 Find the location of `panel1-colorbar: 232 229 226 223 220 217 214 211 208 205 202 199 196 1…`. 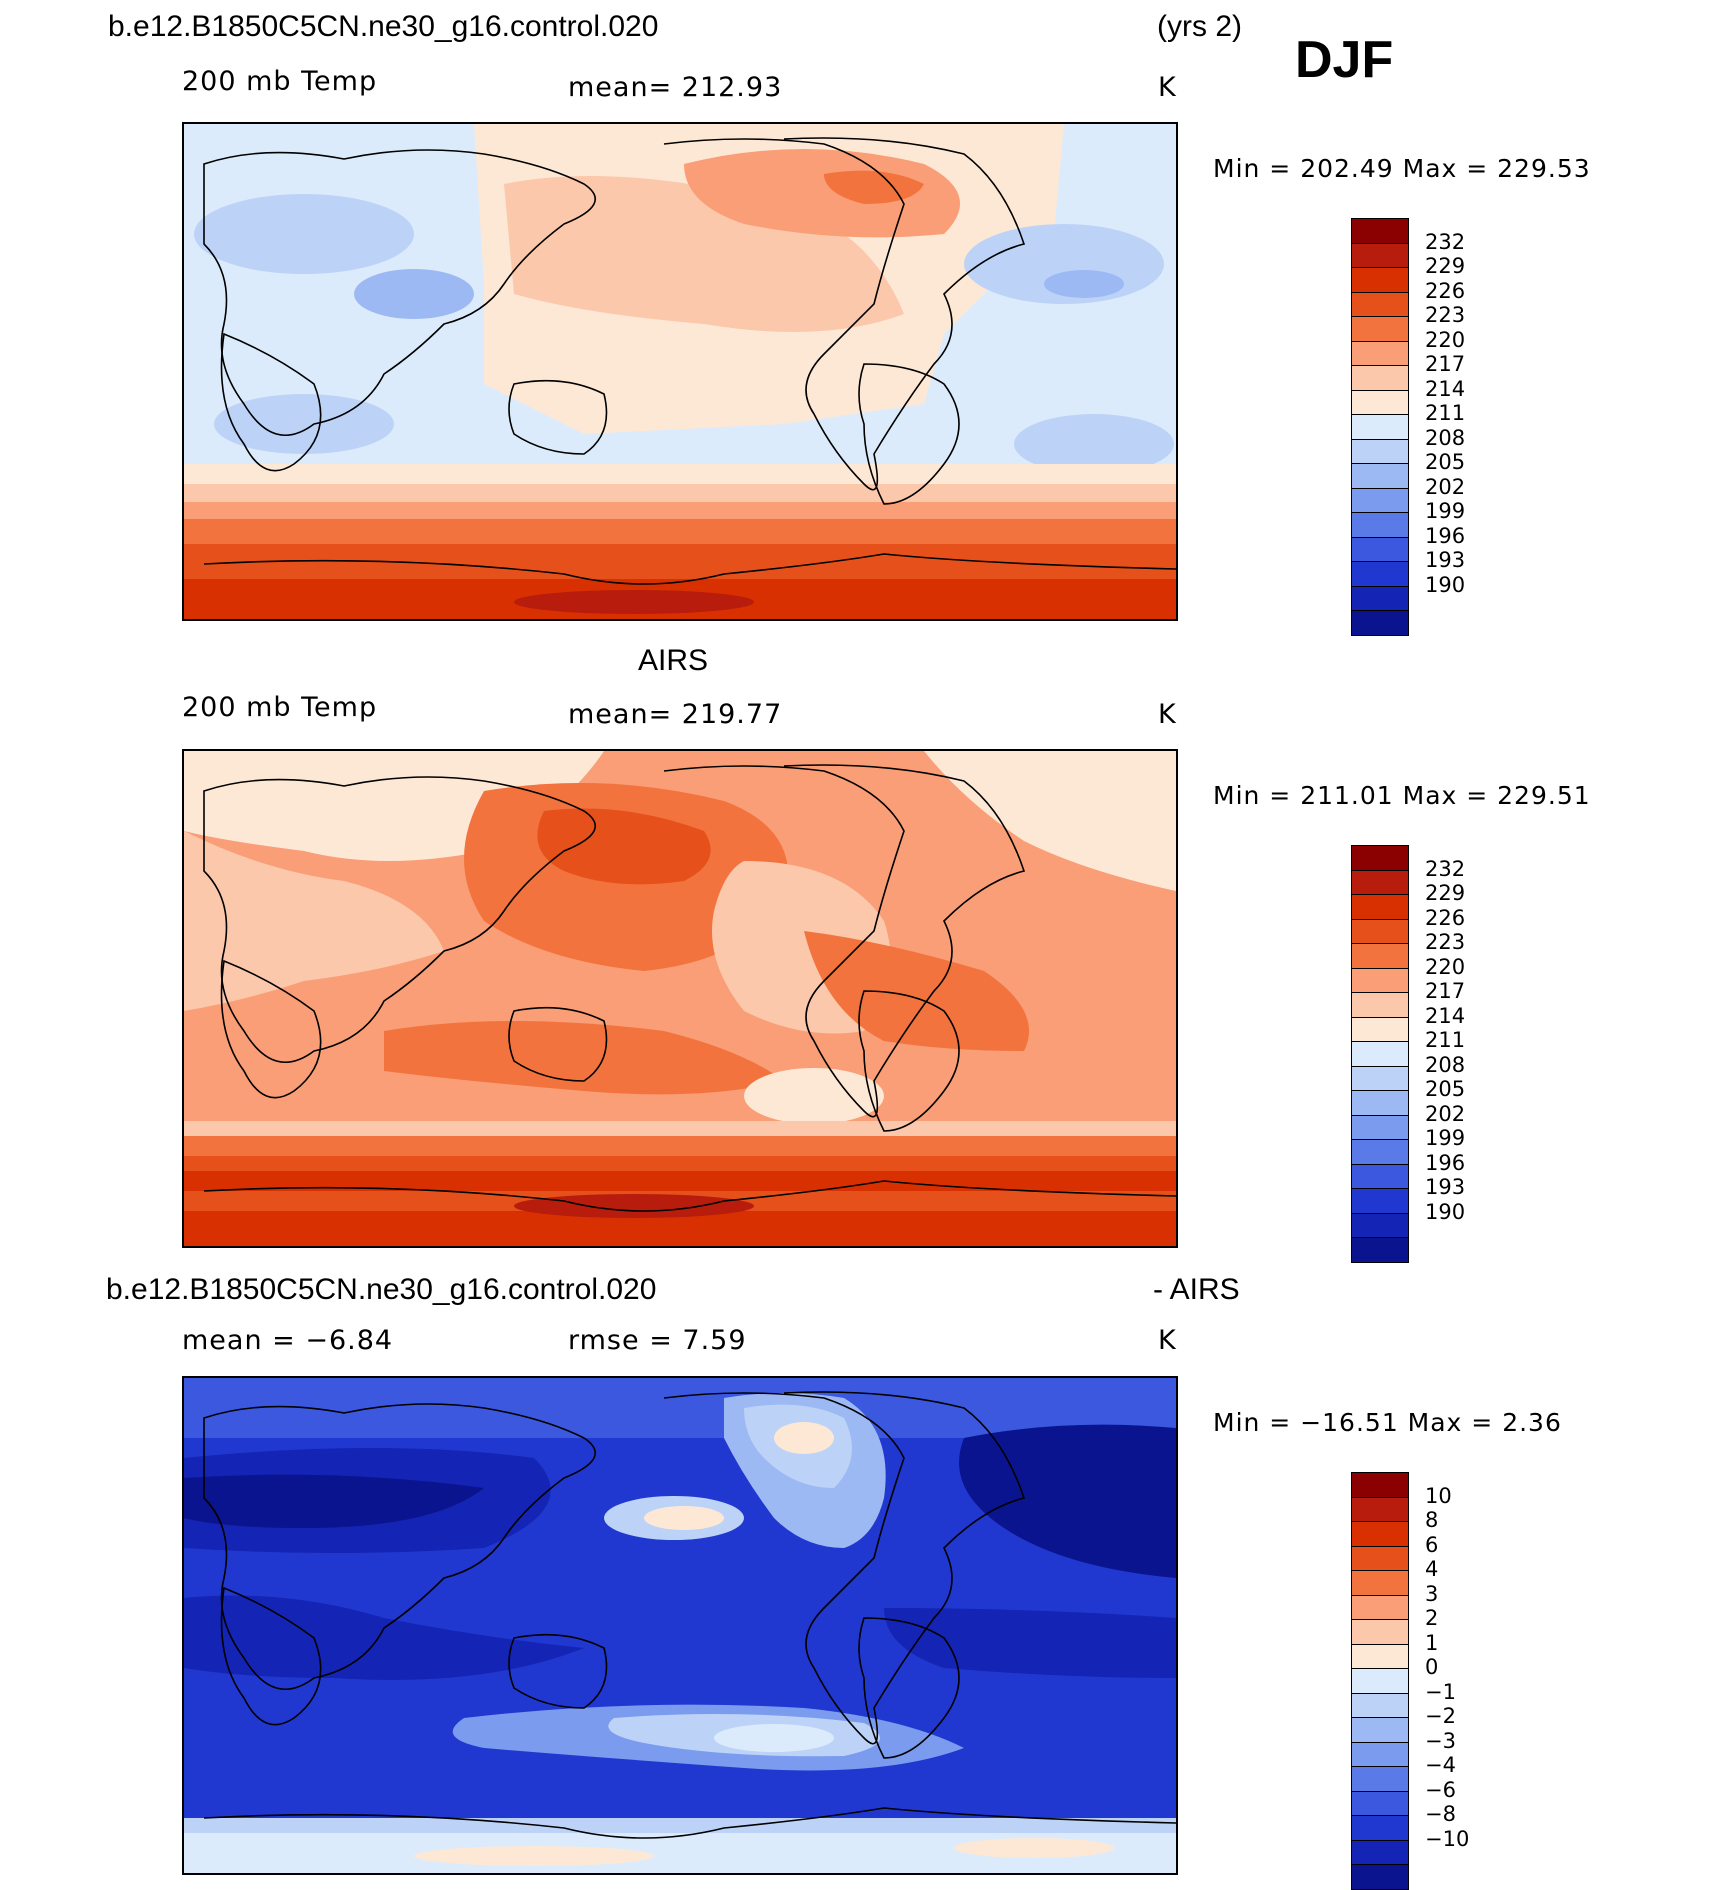

panel1-colorbar: 232 229 226 223 220 217 214 211 208 205 202 199 196 1… is located at coordinates (1421, 427).